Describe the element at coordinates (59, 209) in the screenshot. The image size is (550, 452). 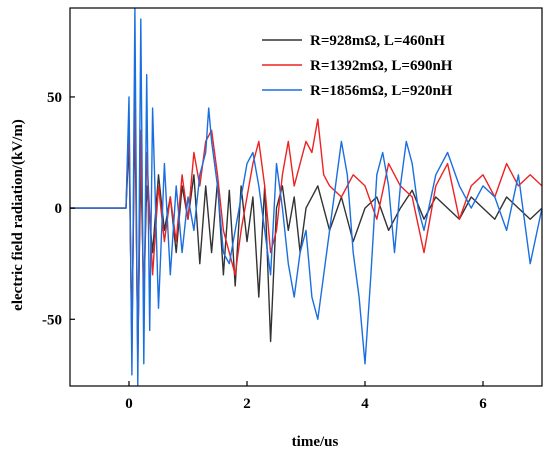
I see `y-tick-label: 0` at that location.